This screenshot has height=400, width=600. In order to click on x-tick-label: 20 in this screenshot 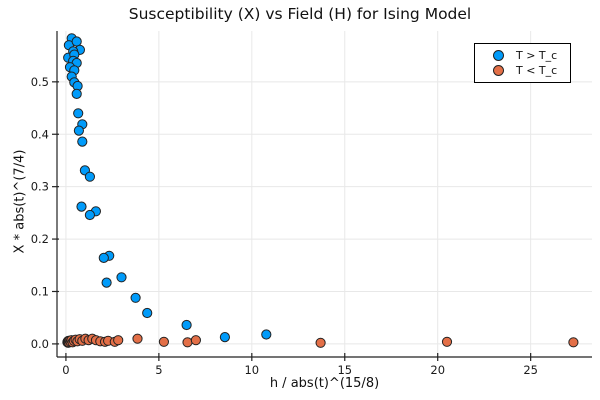, I will do `click(437, 370)`.